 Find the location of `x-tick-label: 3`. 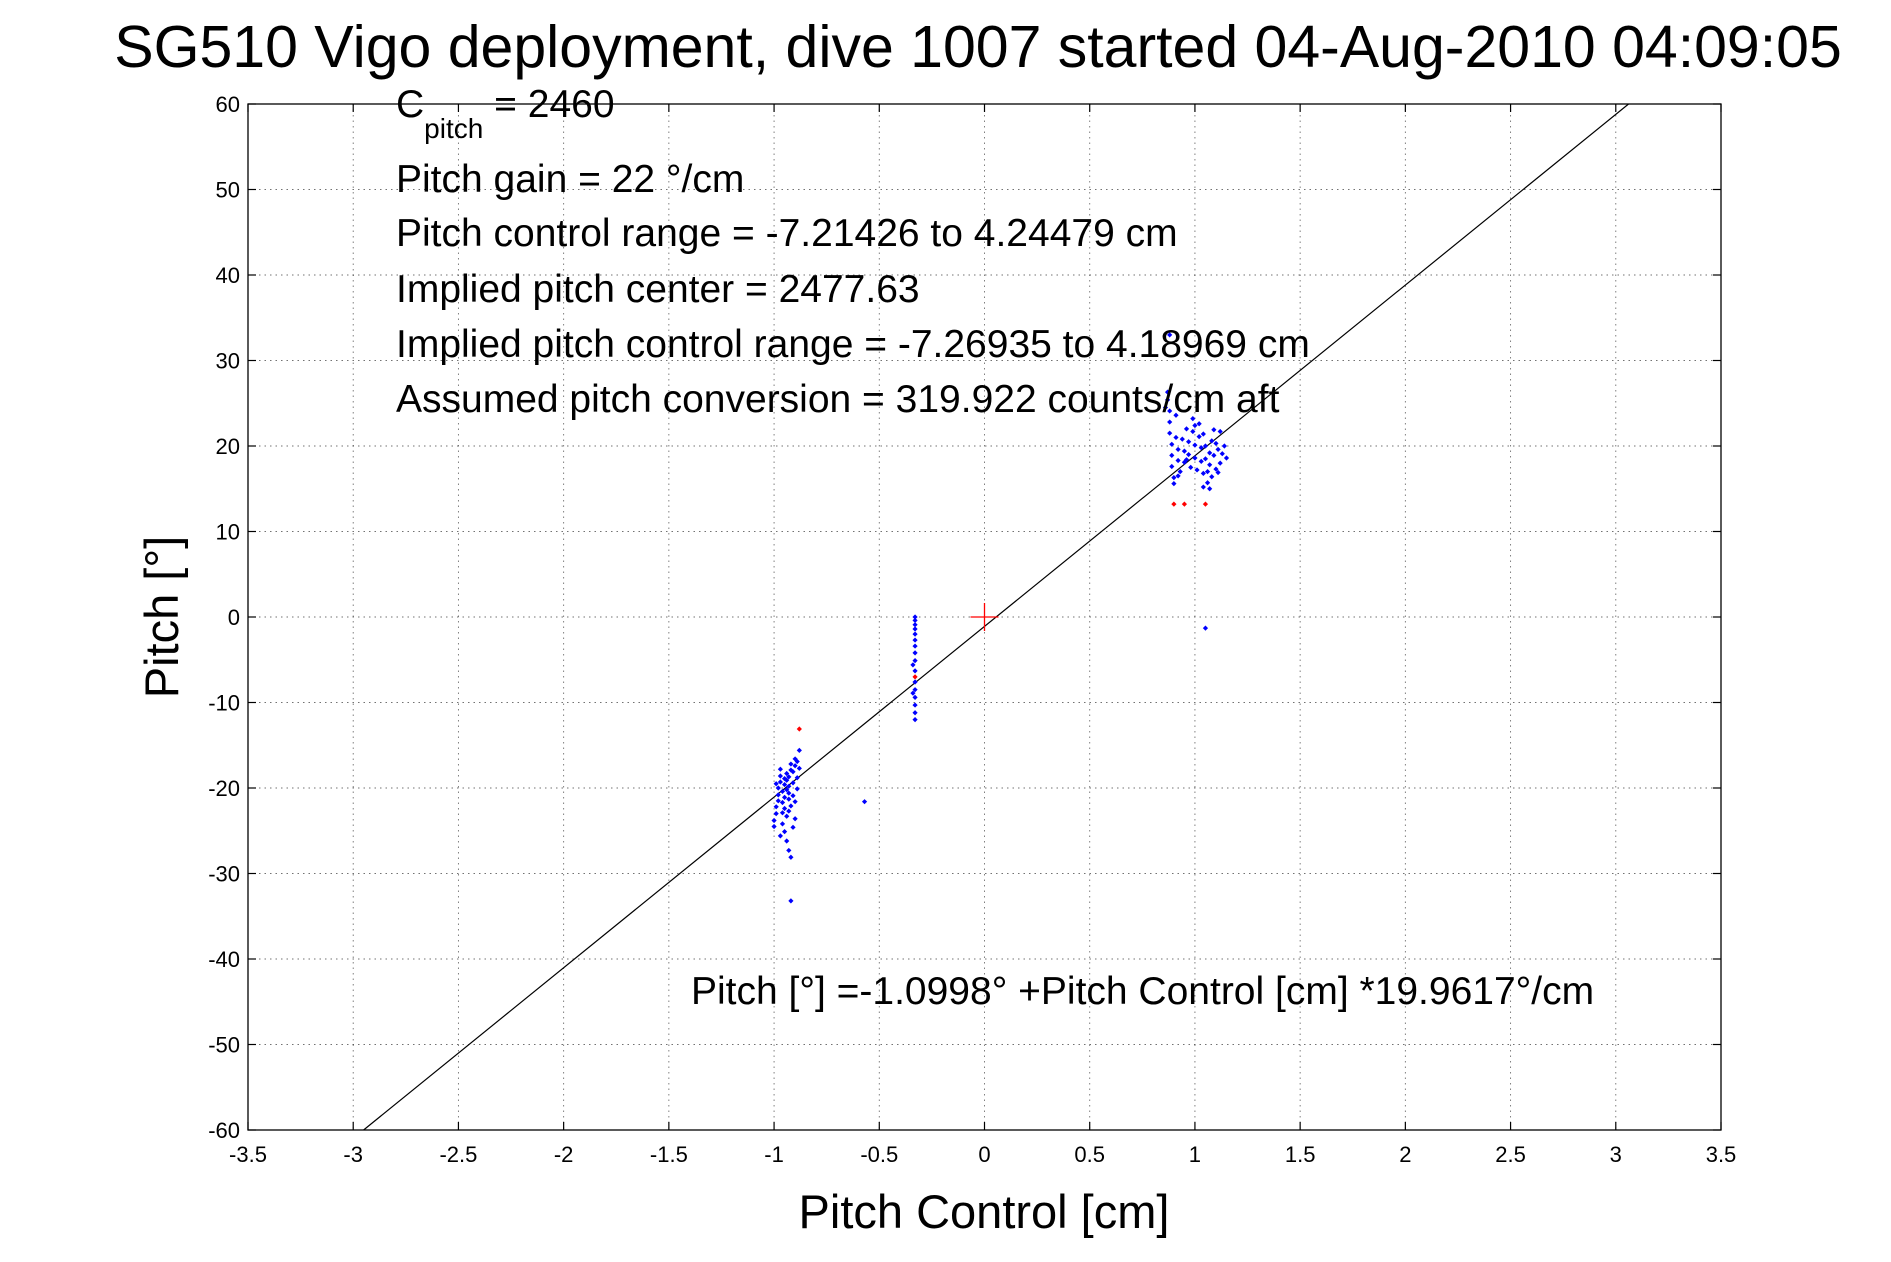

x-tick-label: 3 is located at coordinates (1616, 1154).